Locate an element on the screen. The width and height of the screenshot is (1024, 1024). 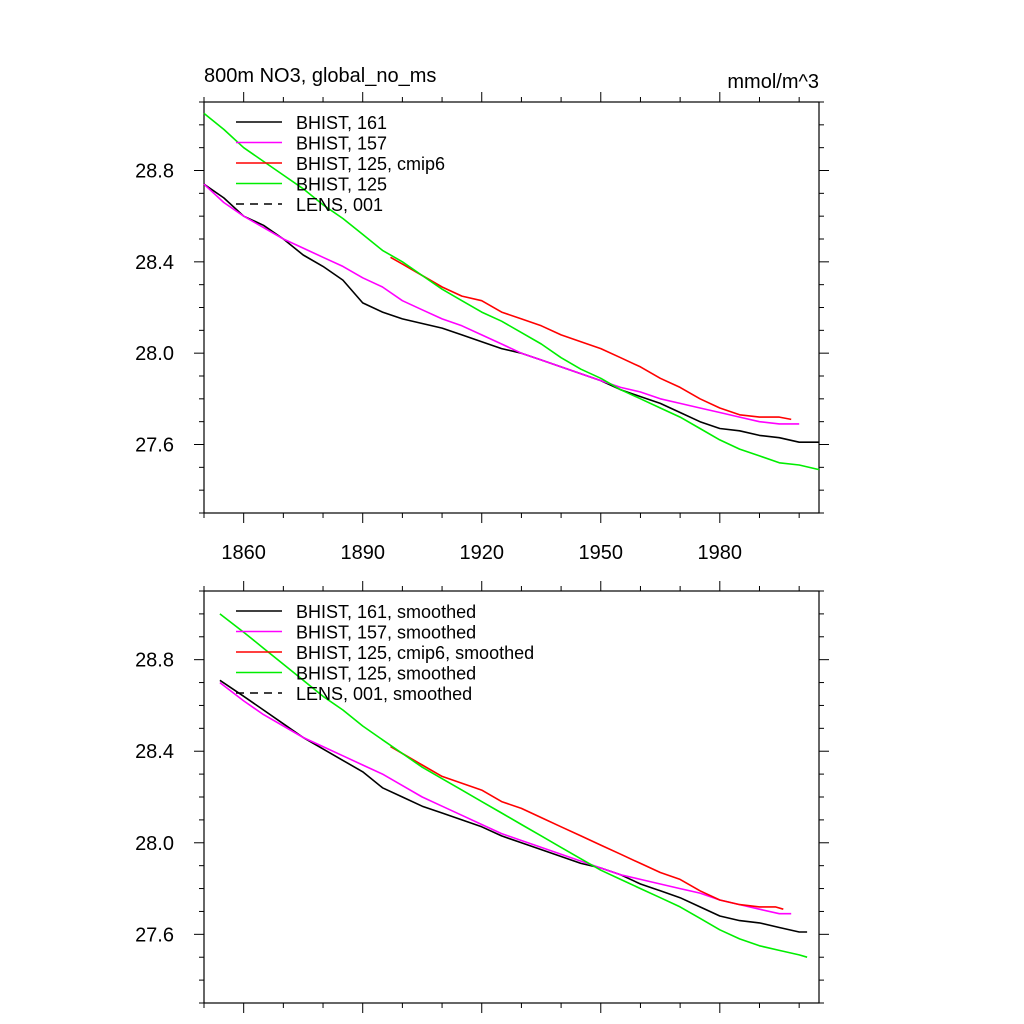
legend-label: BHIST, 125, cmip6, smoothed is located at coordinates (415, 653).